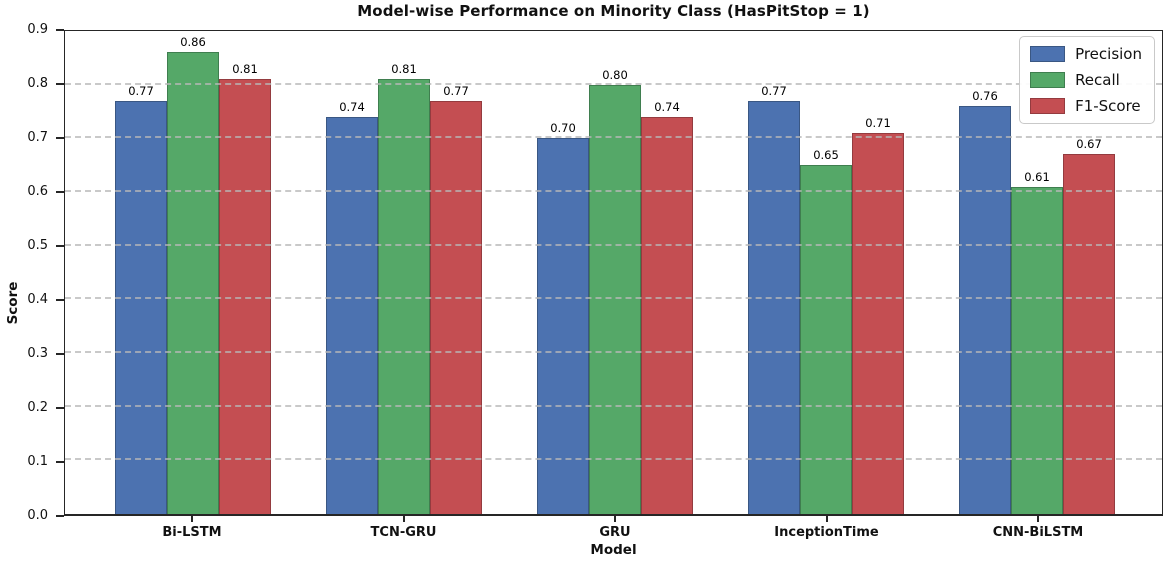 The width and height of the screenshot is (1170, 568). Describe the element at coordinates (1037, 176) in the screenshot. I see `bar-value-label: 0.61` at that location.